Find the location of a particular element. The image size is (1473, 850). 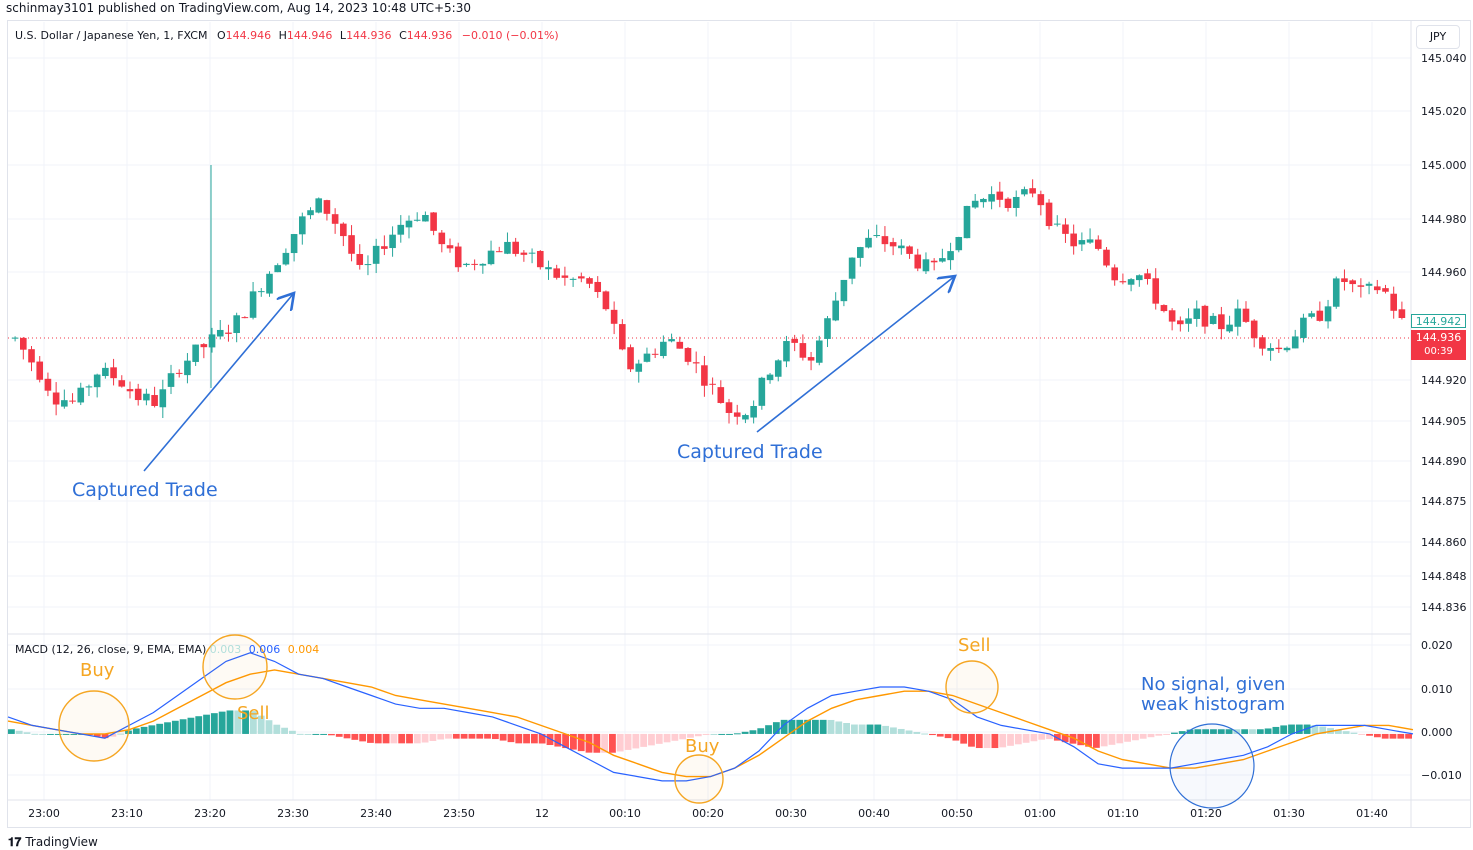

current-price-tag: 144.936 00:39 is located at coordinates (1438, 345).